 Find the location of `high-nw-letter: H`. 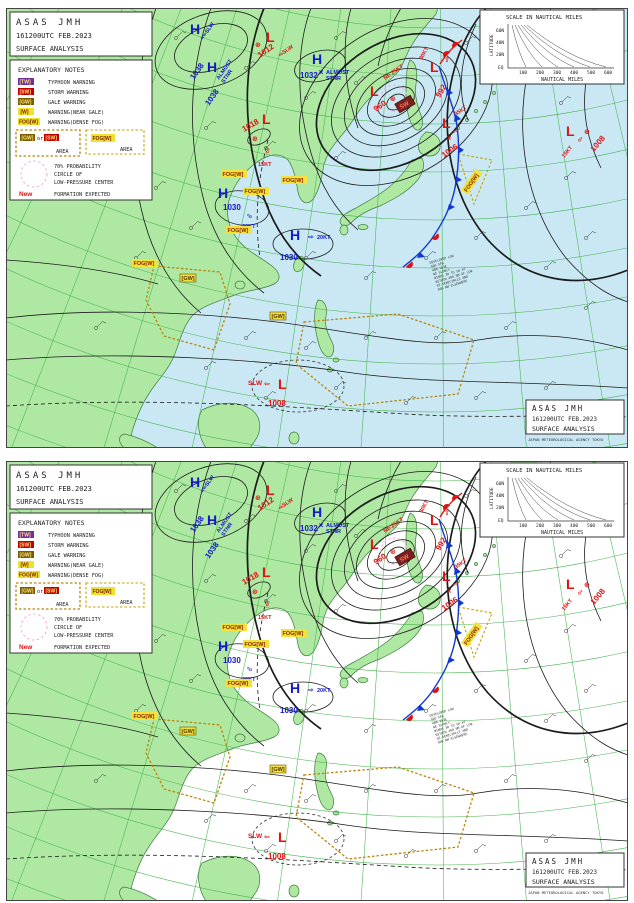

high-nw-letter: H is located at coordinates (195, 482).